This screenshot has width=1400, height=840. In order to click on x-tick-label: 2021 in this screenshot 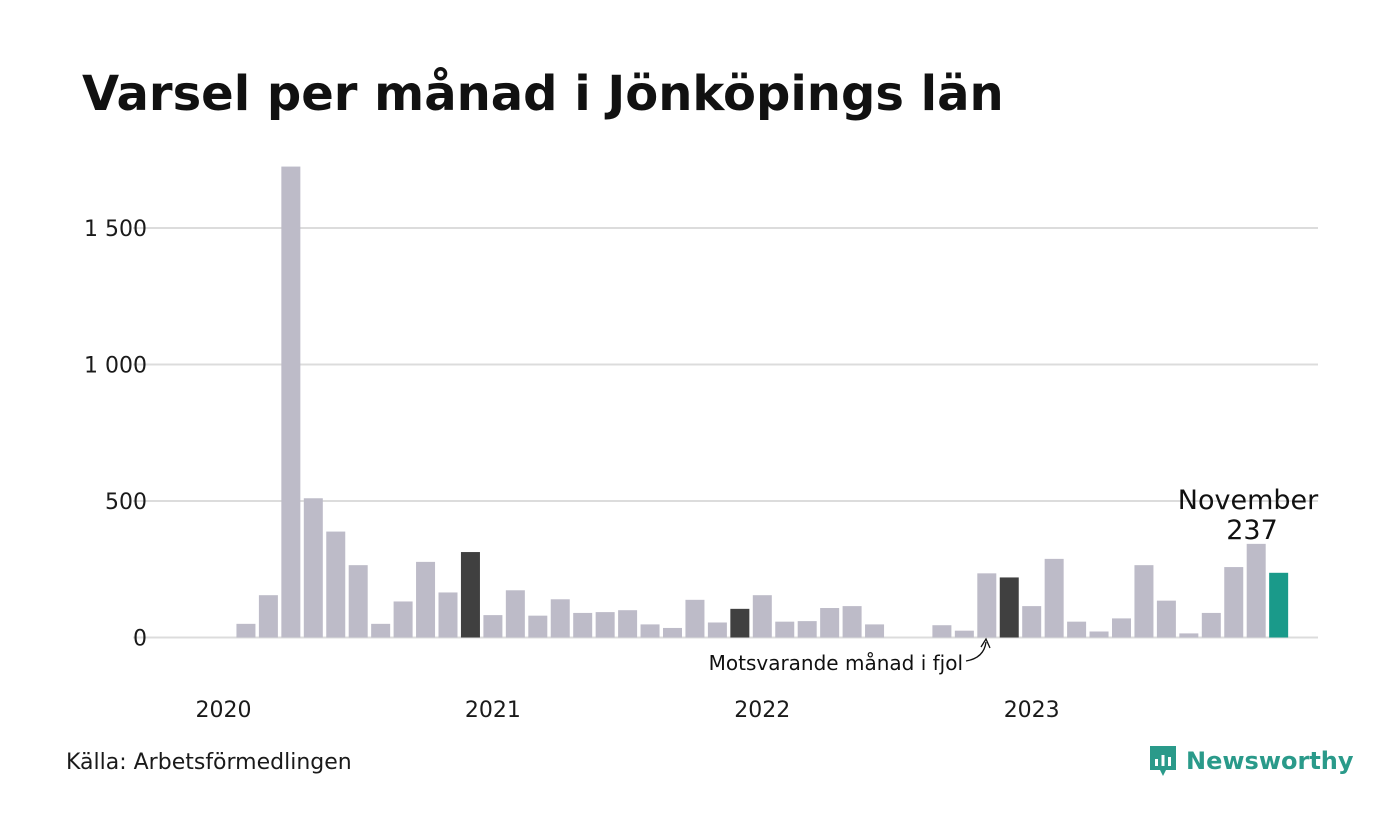, I will do `click(493, 710)`.